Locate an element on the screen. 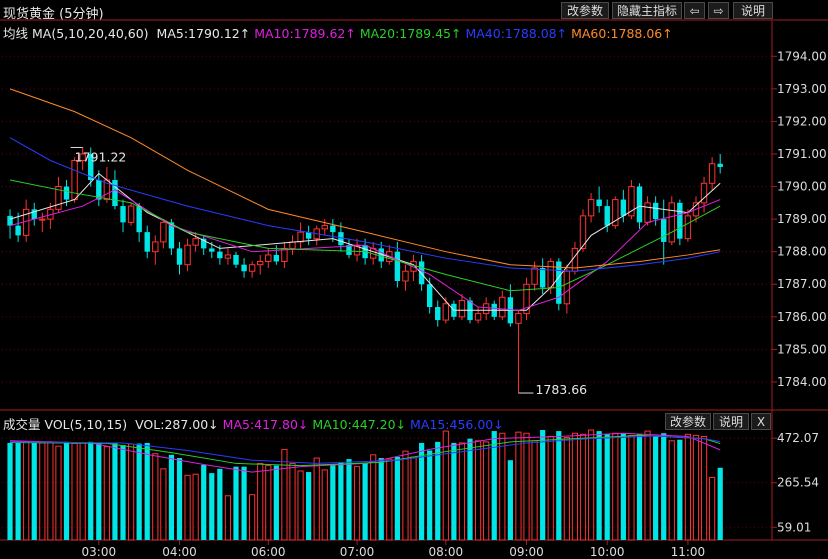 The image size is (828, 559). arrow-right-icon: ⇨ is located at coordinates (718, 11).